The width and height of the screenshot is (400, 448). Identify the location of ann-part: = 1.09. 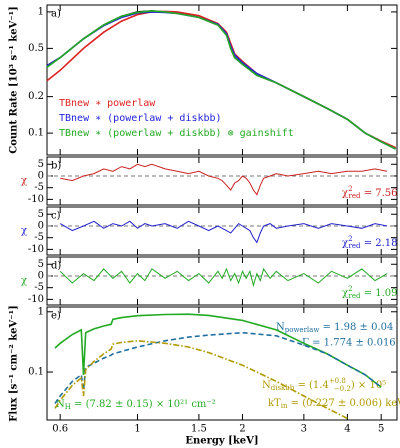
(379, 293).